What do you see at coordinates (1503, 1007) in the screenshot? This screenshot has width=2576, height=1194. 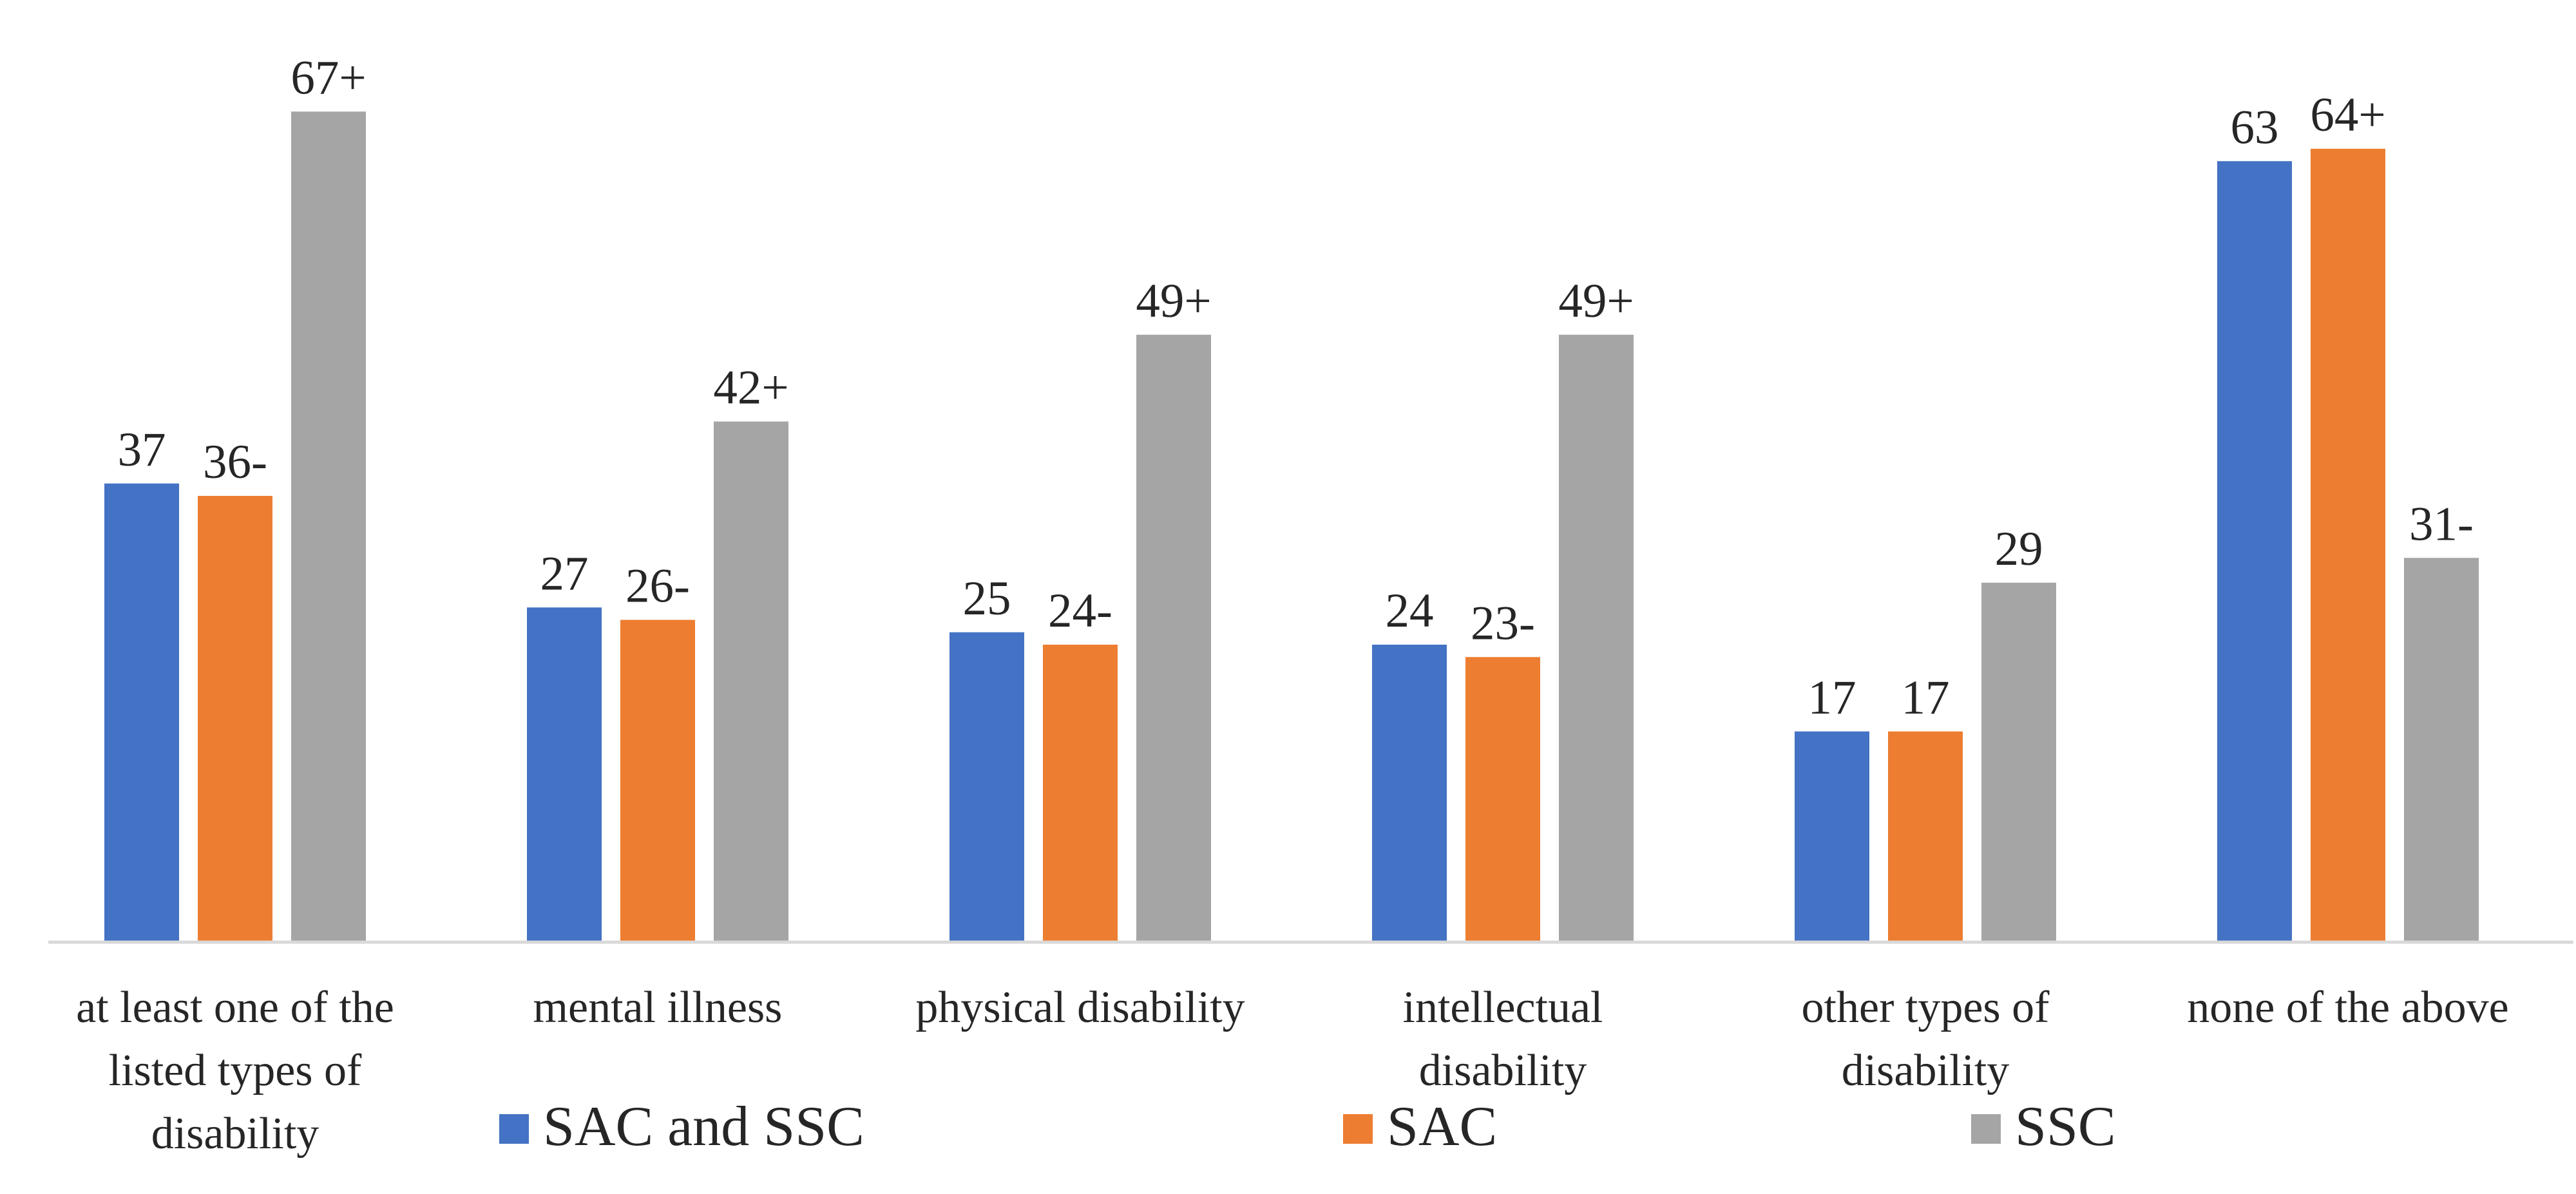 I see `category-label-line: intellectual` at bounding box center [1503, 1007].